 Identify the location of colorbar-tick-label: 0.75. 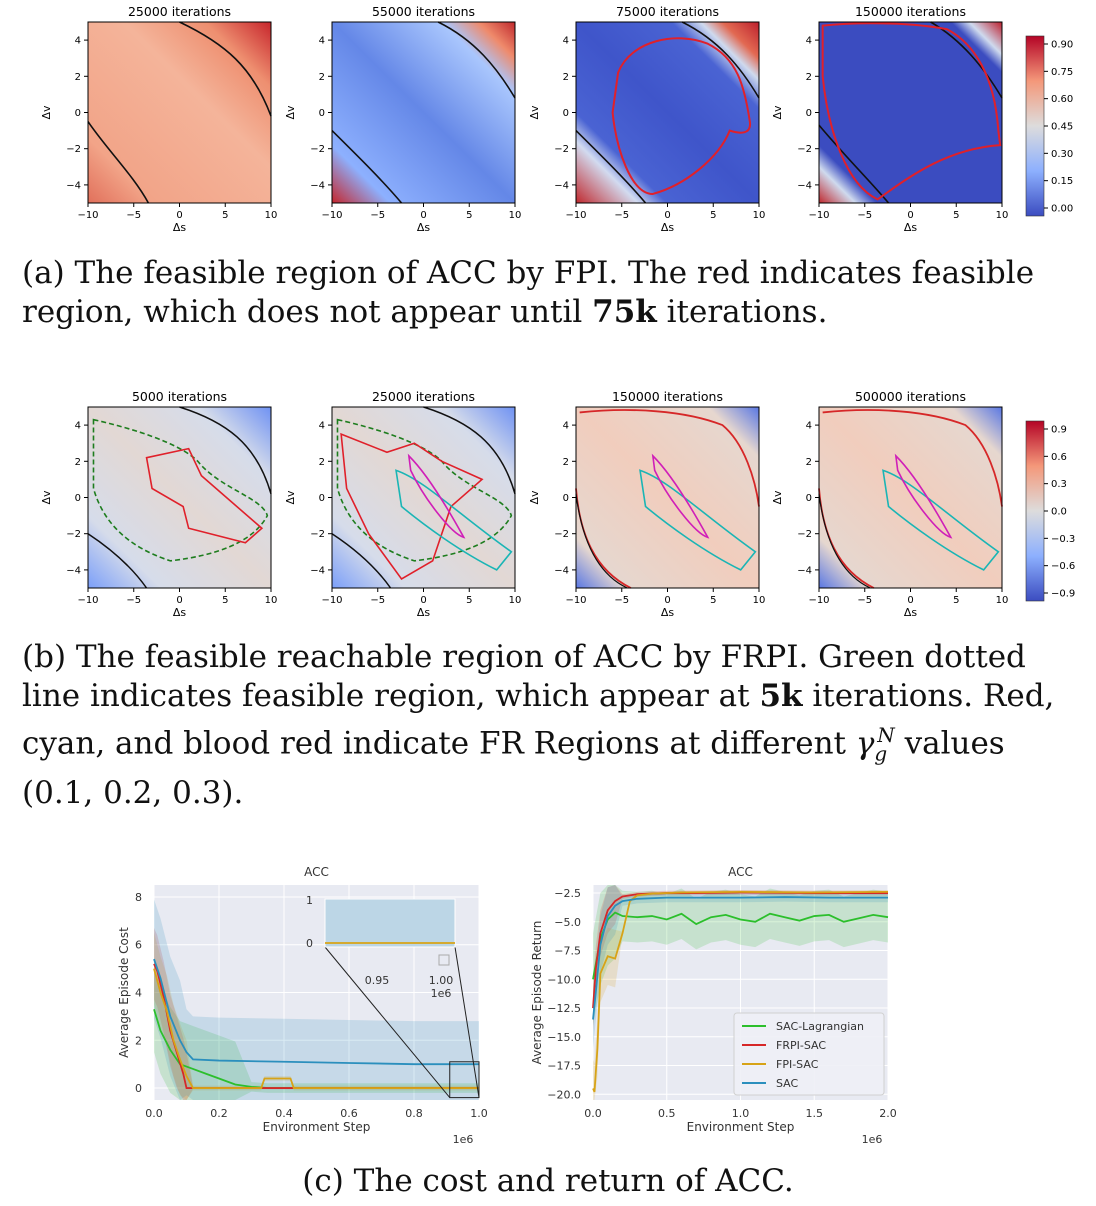
(1062, 72).